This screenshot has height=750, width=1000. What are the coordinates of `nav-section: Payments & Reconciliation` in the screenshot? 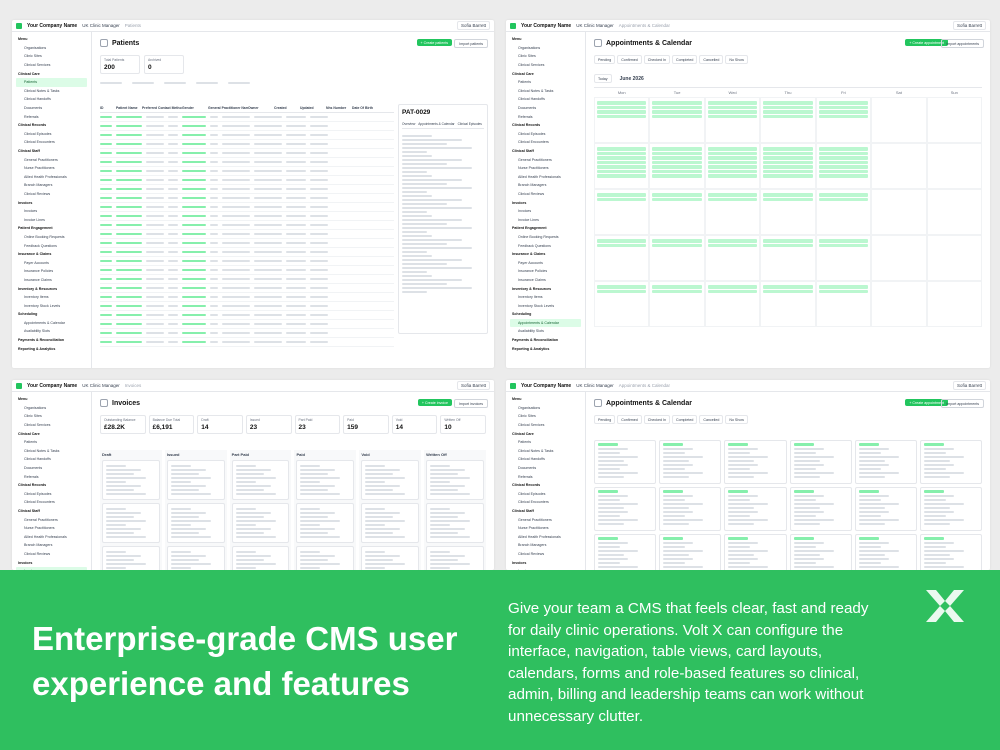 It's located at (41, 340).